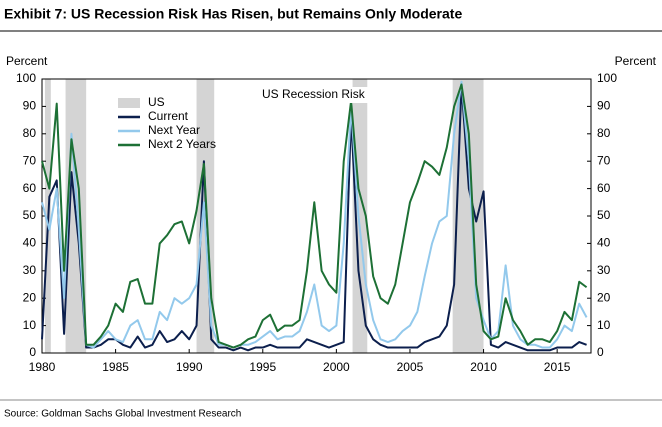 The height and width of the screenshot is (427, 662). I want to click on y-axis-label: Percent, so click(27, 61).